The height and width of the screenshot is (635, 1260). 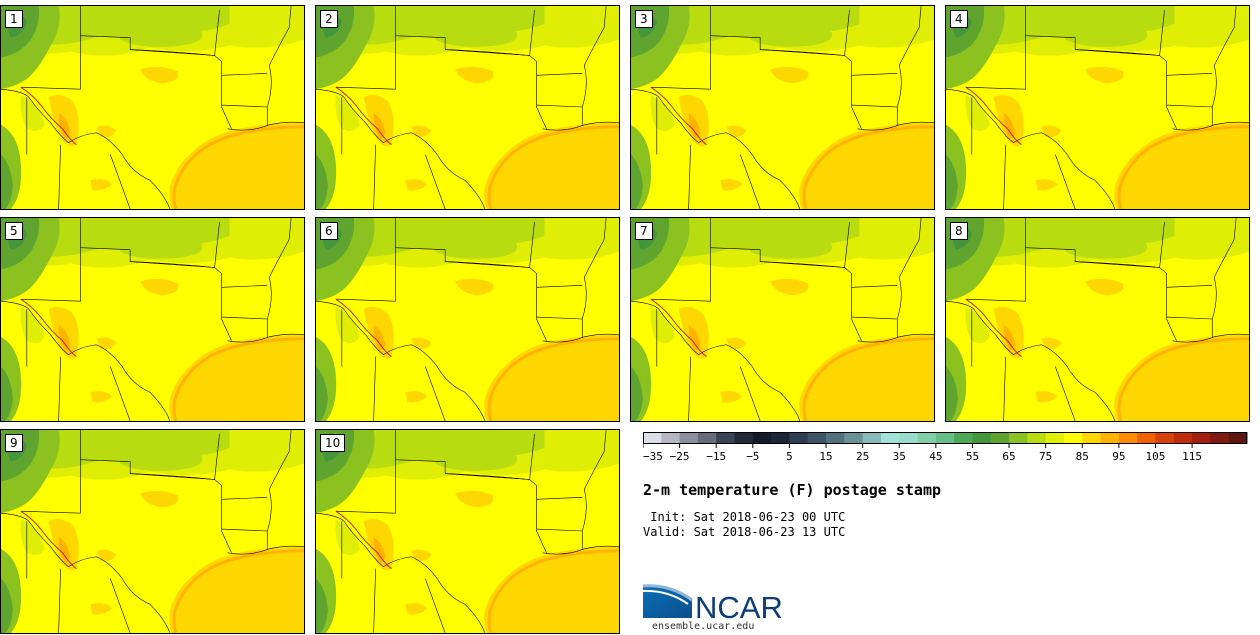 I want to click on panel-number: 2, so click(x=329, y=19).